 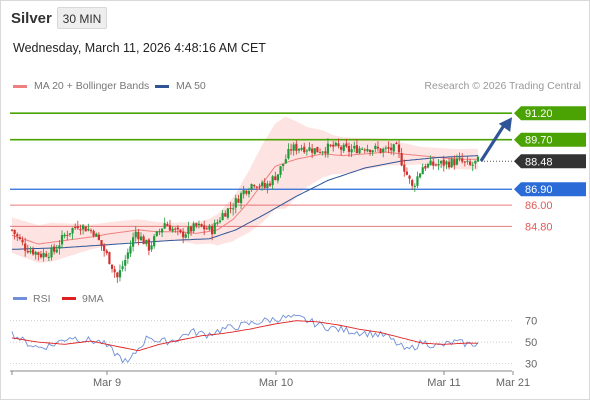 What do you see at coordinates (42, 299) in the screenshot?
I see `rsi-legend-label: RSI` at bounding box center [42, 299].